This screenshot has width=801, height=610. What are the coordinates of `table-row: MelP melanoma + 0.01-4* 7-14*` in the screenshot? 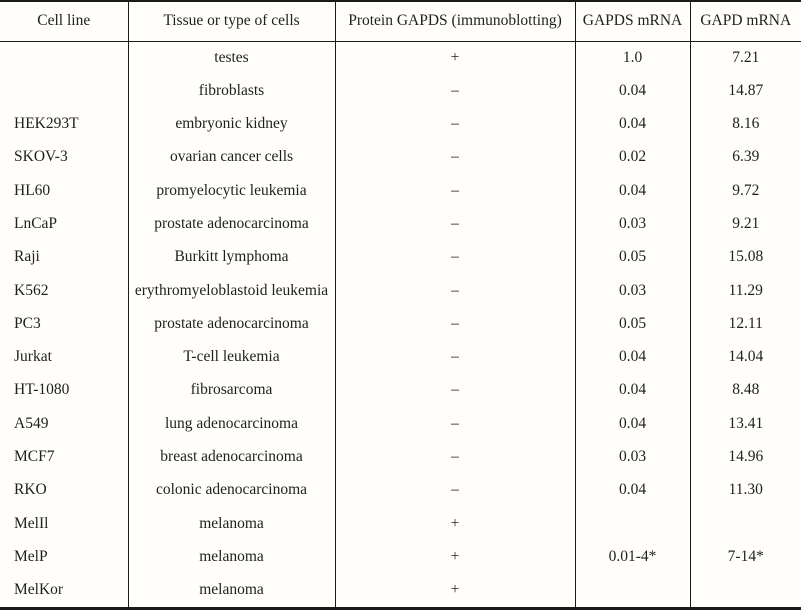 It's located at (400, 557).